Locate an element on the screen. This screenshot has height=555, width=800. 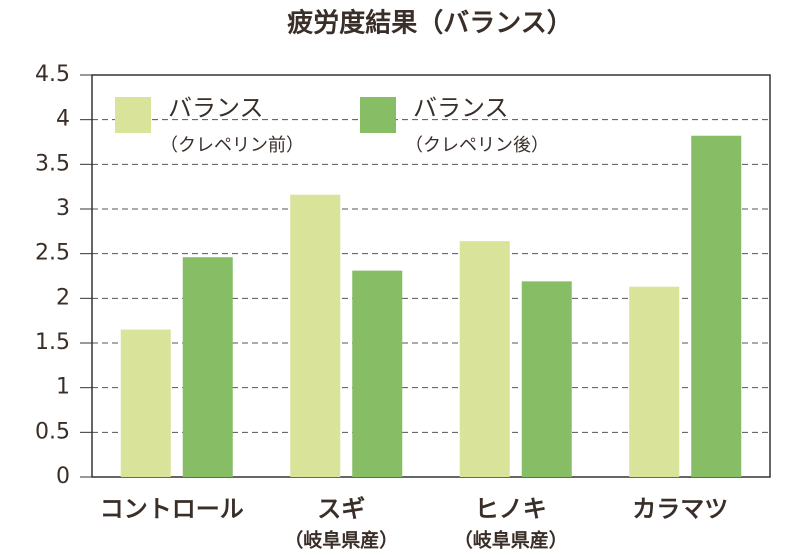
y-tick-label: 1 is located at coordinates (63, 387).